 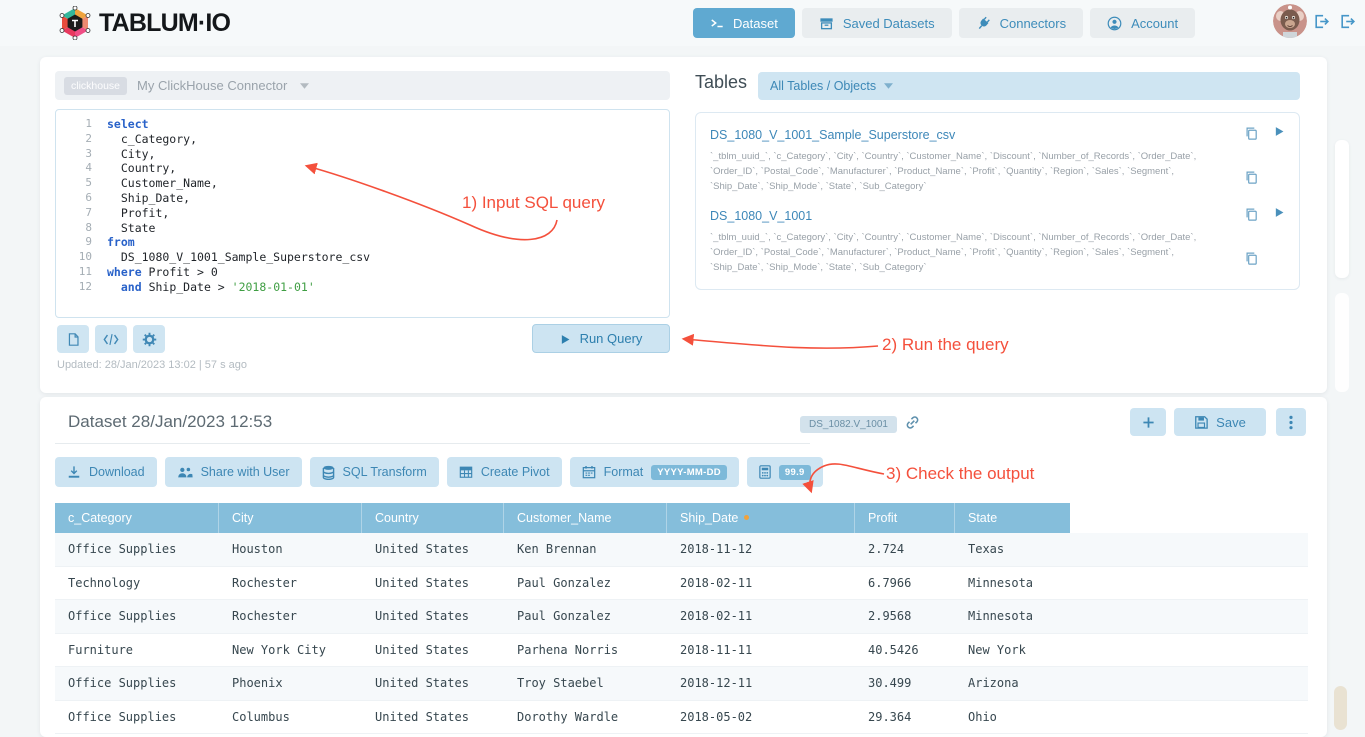 What do you see at coordinates (755, 23) in the screenshot?
I see `nav-label: Dataset` at bounding box center [755, 23].